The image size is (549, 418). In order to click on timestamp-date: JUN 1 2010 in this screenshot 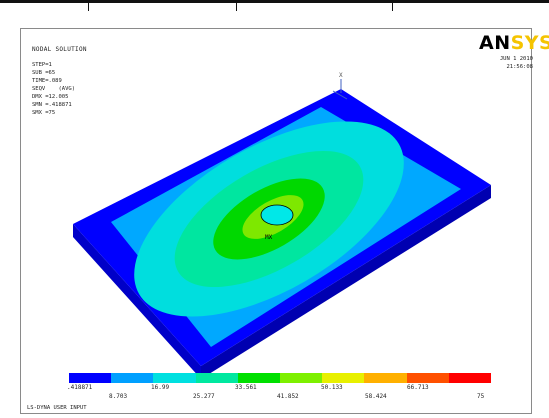, I will do `click(516, 59)`.